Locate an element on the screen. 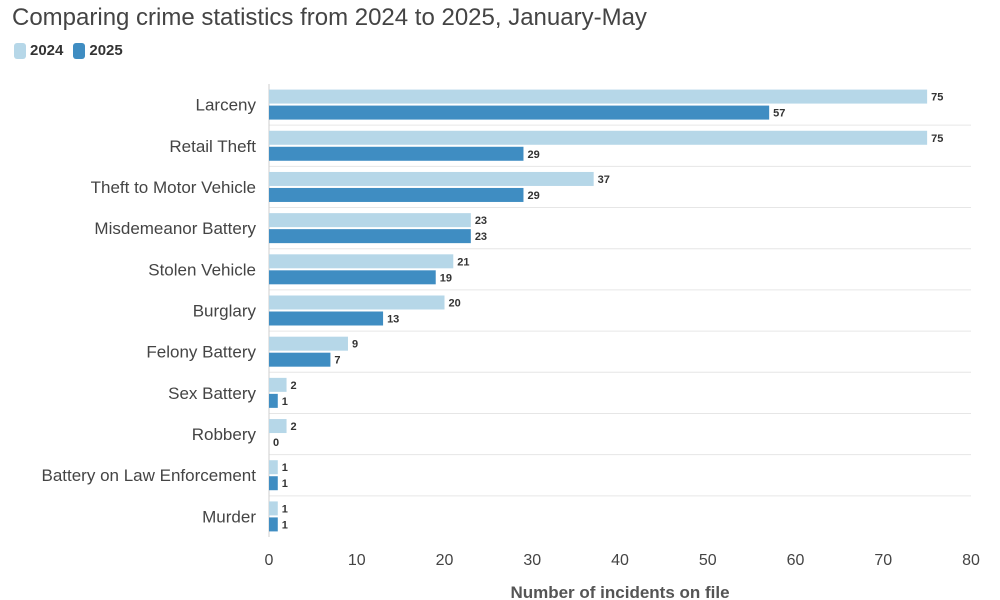 This screenshot has height=600, width=1000. category-label: Retail Theft is located at coordinates (212, 146).